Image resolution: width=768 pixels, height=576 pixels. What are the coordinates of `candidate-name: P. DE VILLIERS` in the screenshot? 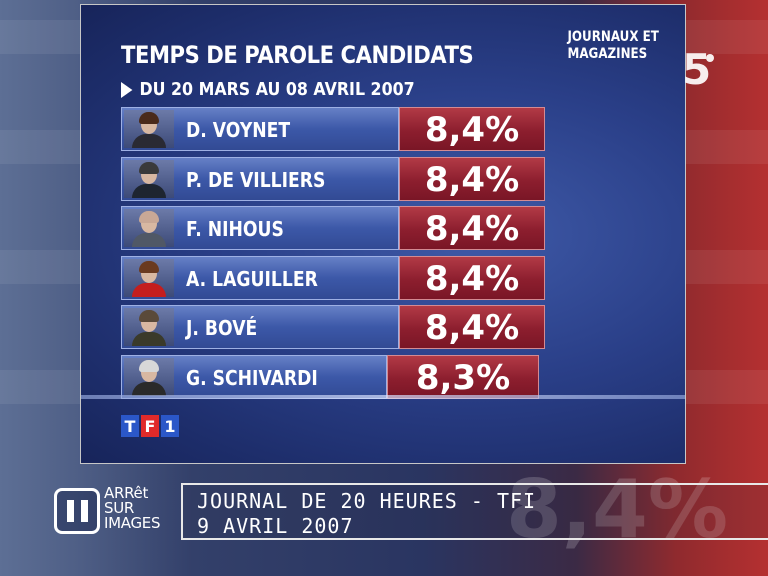 It's located at (256, 179).